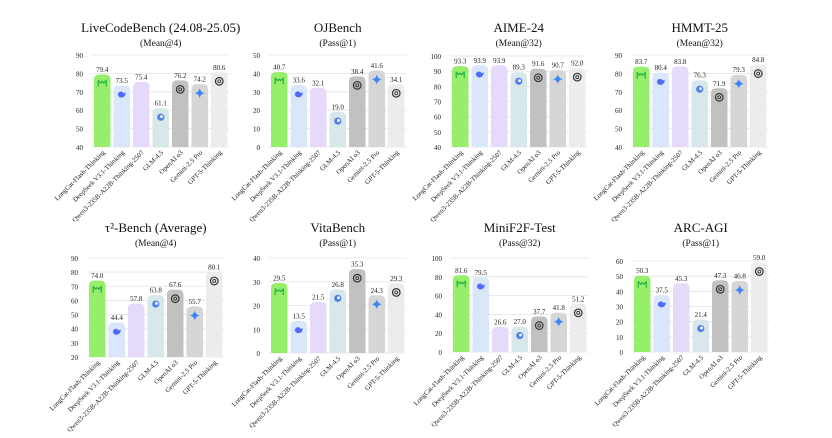  I want to click on bar-value-label: 41.6, so click(377, 66).